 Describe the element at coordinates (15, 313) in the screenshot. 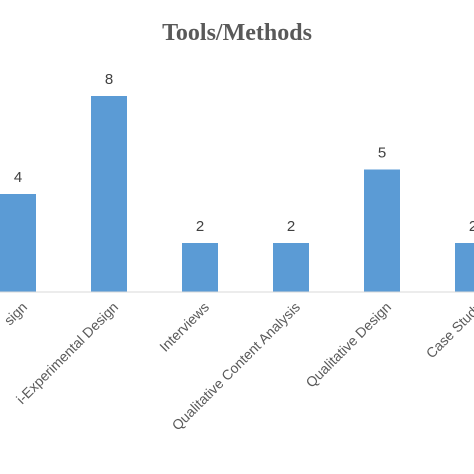

I see `x-tick-label: sign` at that location.